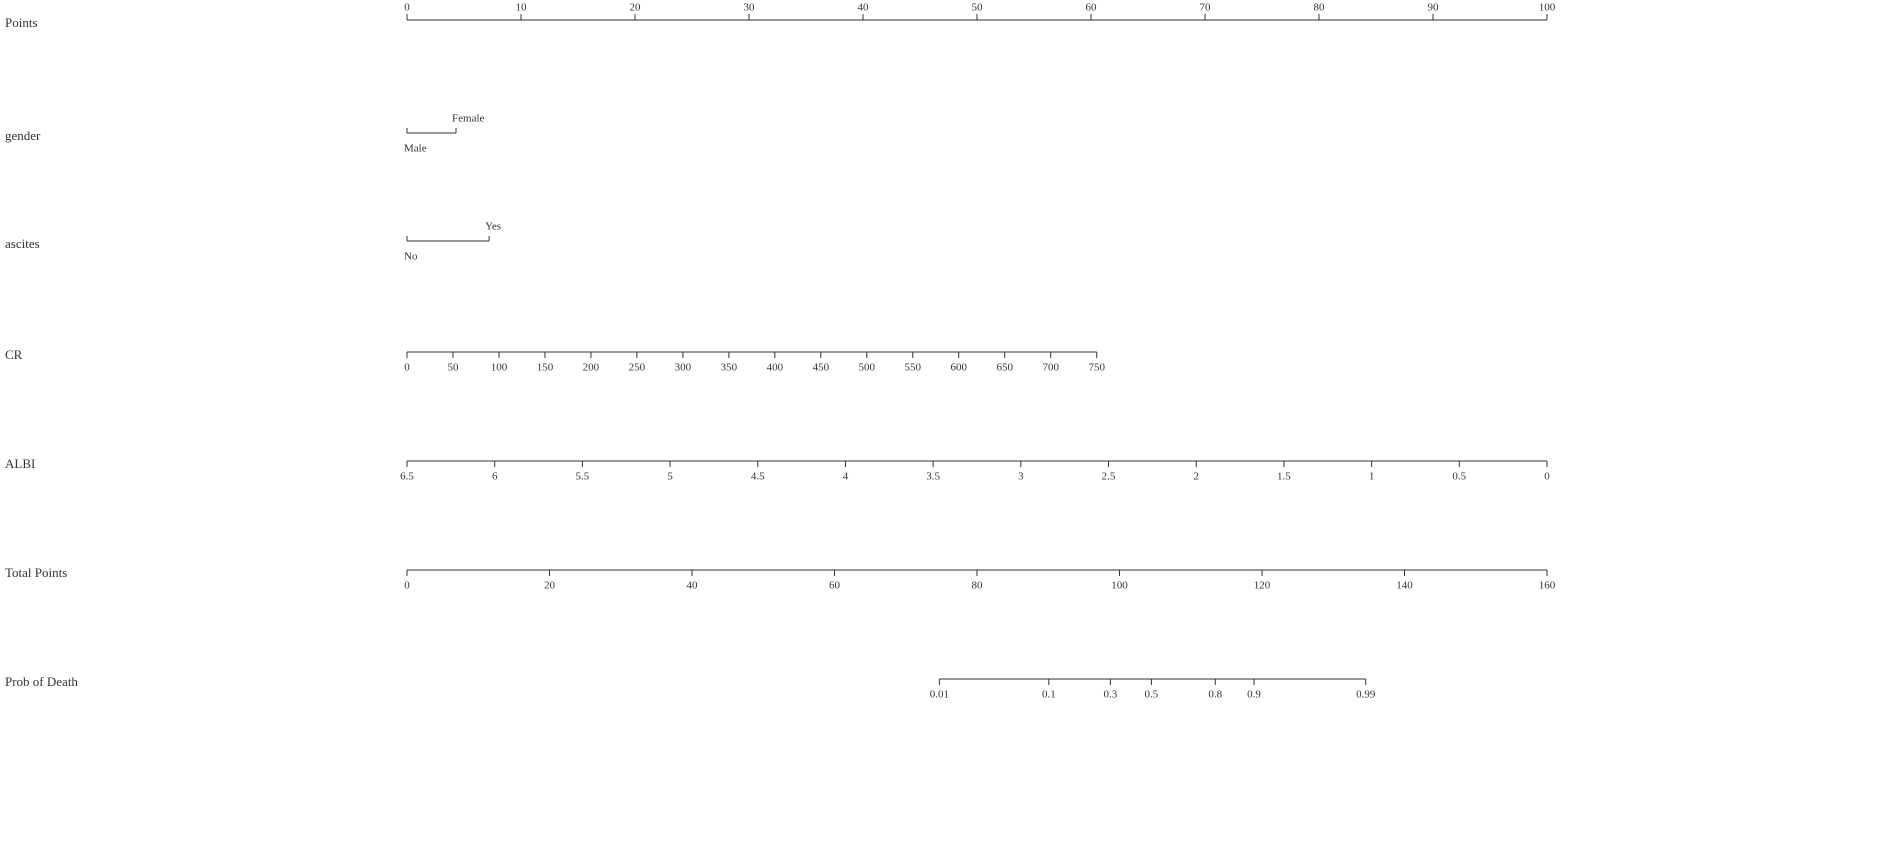 This screenshot has height=853, width=1902. Describe the element at coordinates (36, 572) in the screenshot. I see `row-label: Total Points` at that location.